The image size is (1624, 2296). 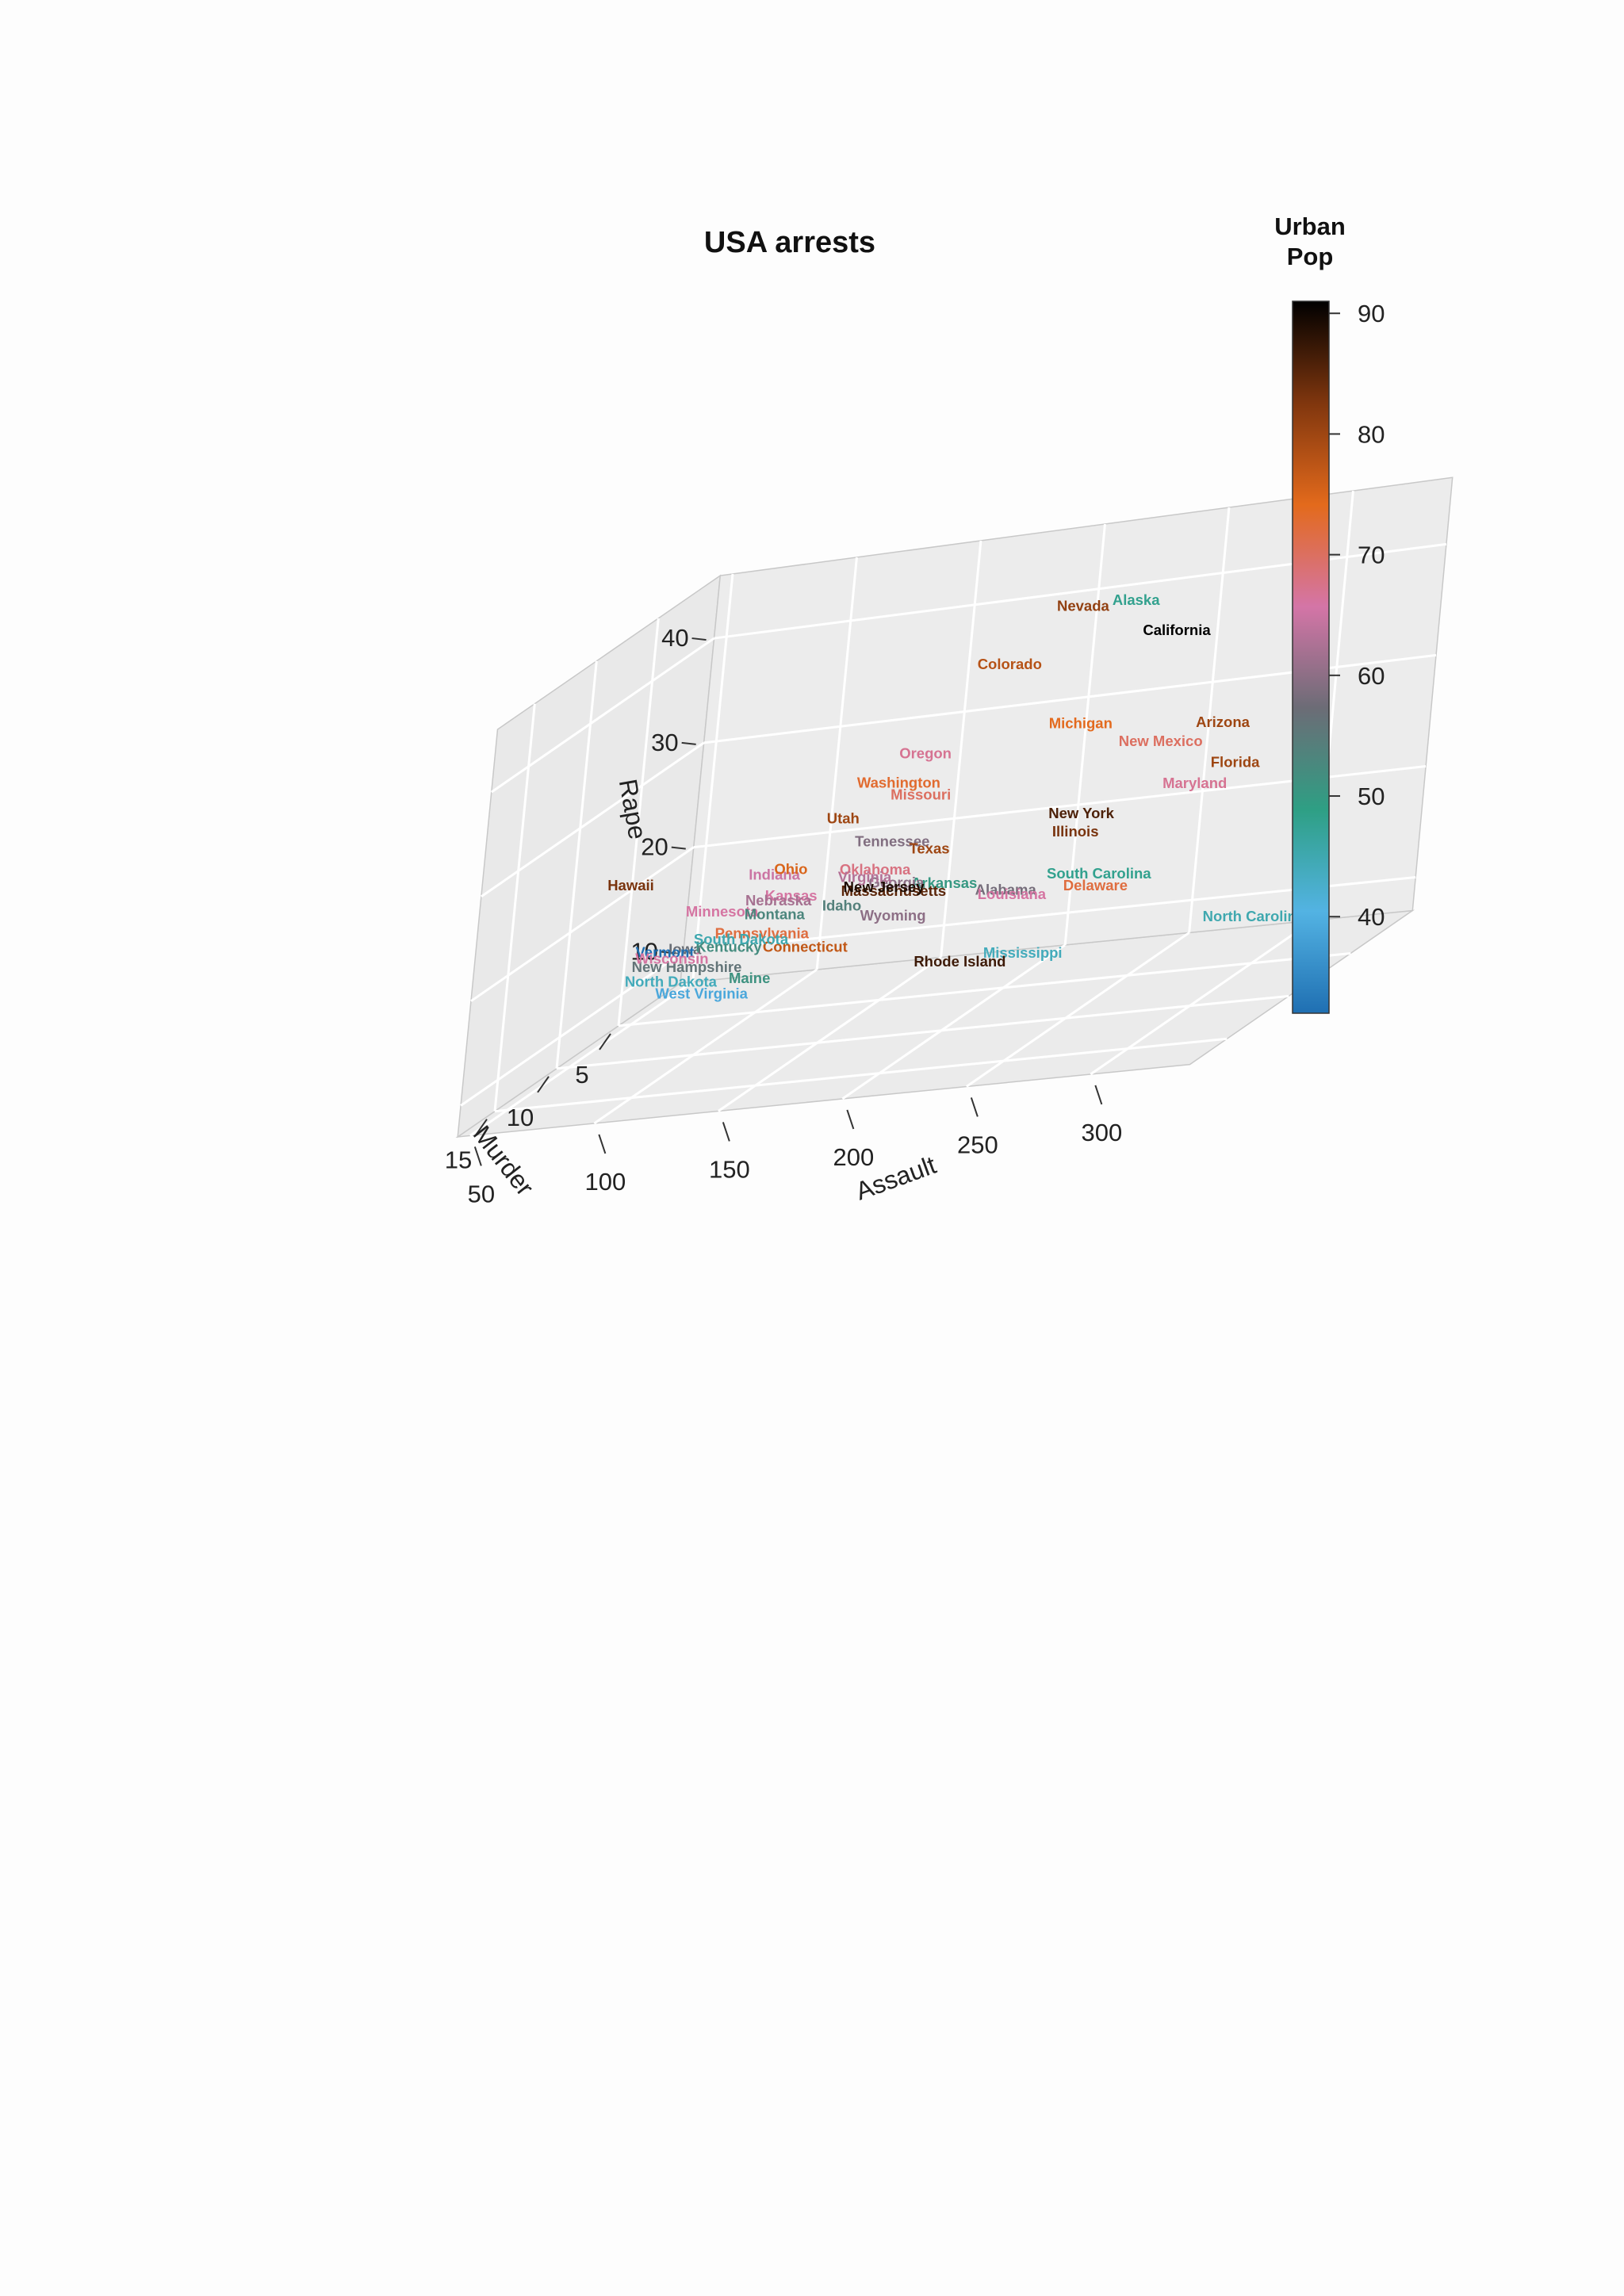 I want to click on colorbar-title-line-1: Urban, so click(x=1310, y=226).